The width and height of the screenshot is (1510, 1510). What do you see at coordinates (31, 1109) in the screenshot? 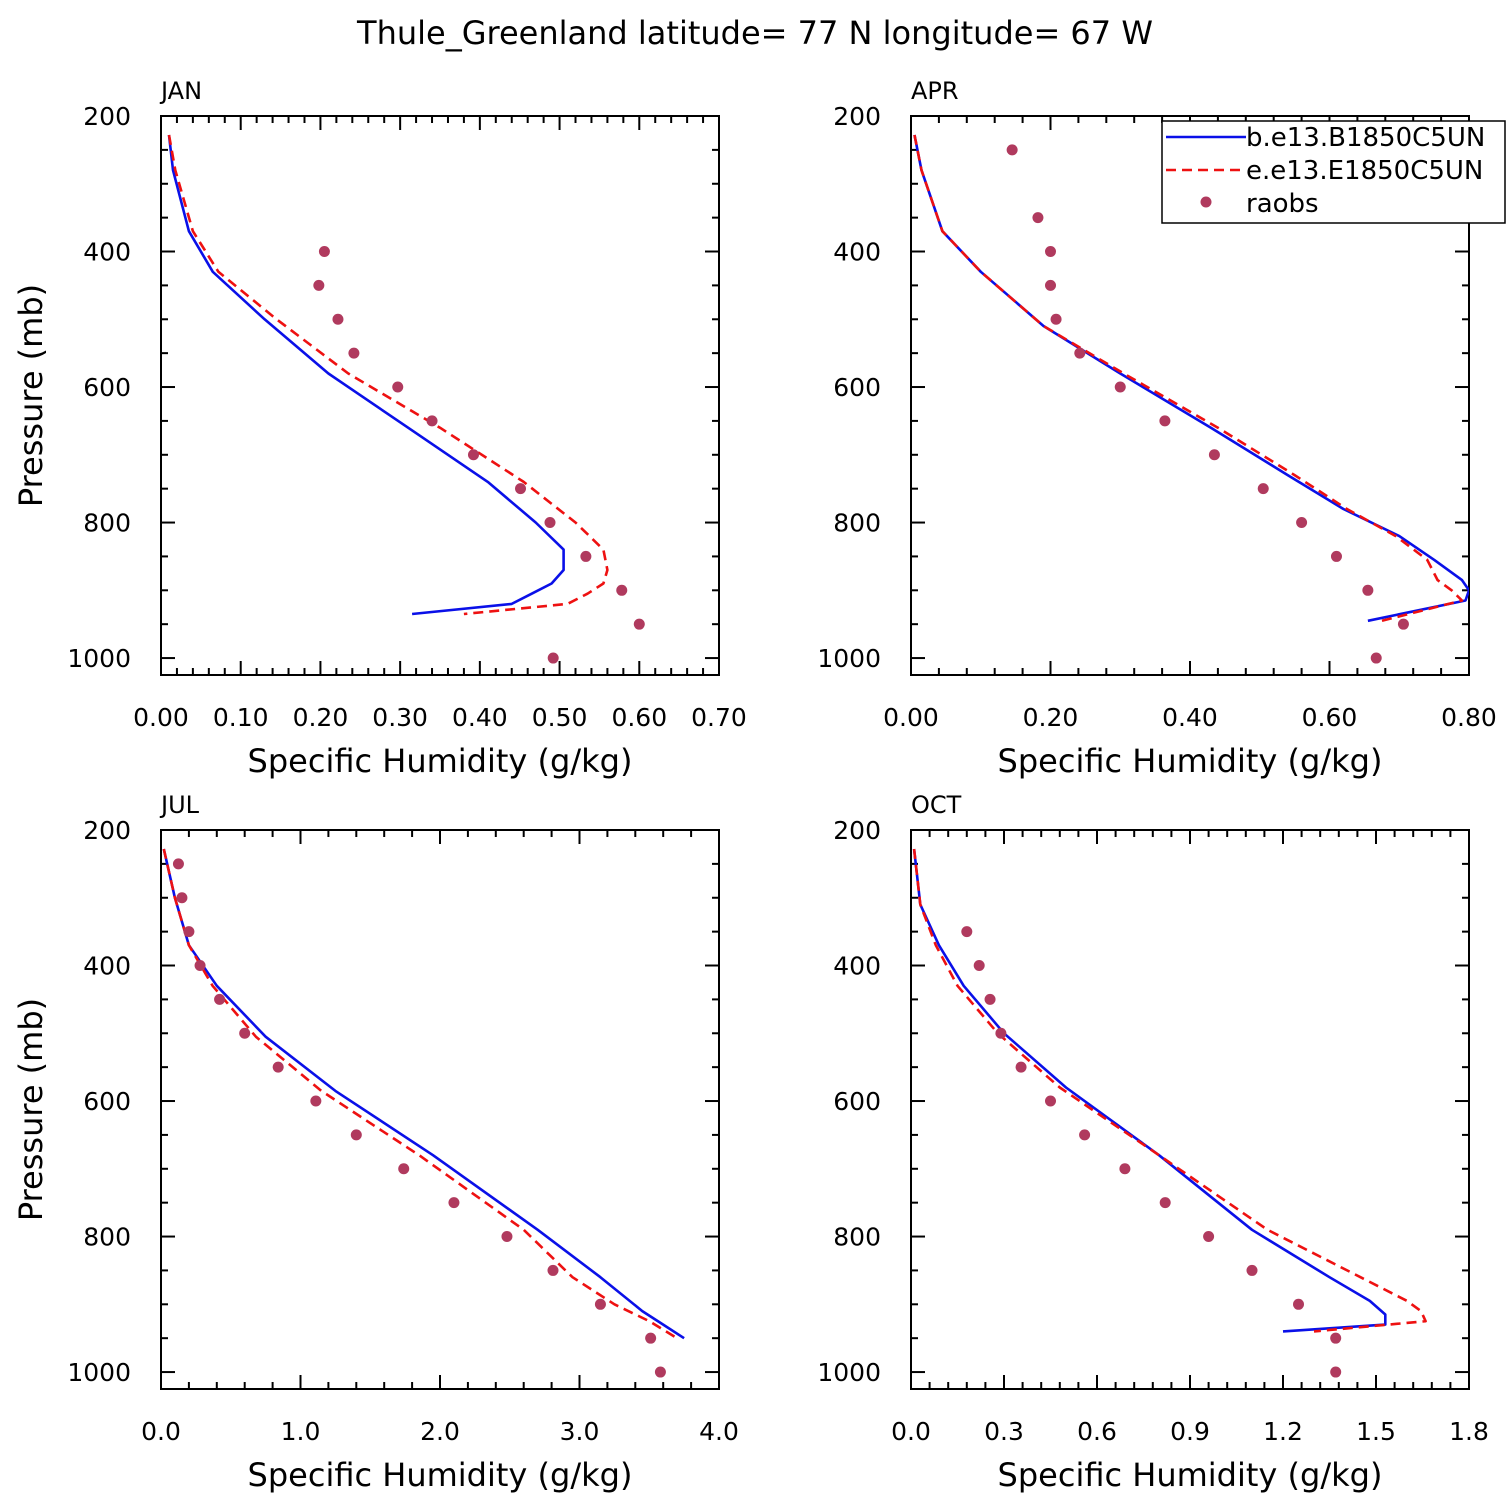
I see `y-axis-label: Pressure (mb)` at bounding box center [31, 1109].